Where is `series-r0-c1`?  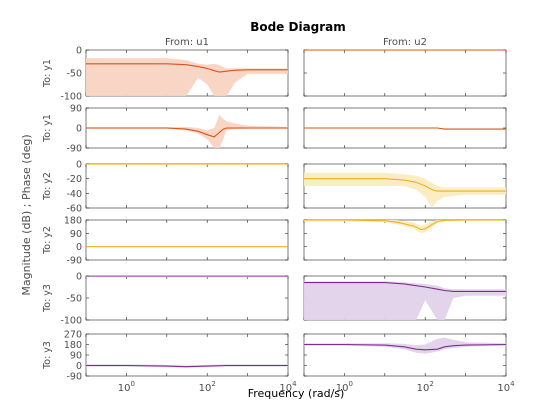
series-r0-c1 is located at coordinates (405, 50).